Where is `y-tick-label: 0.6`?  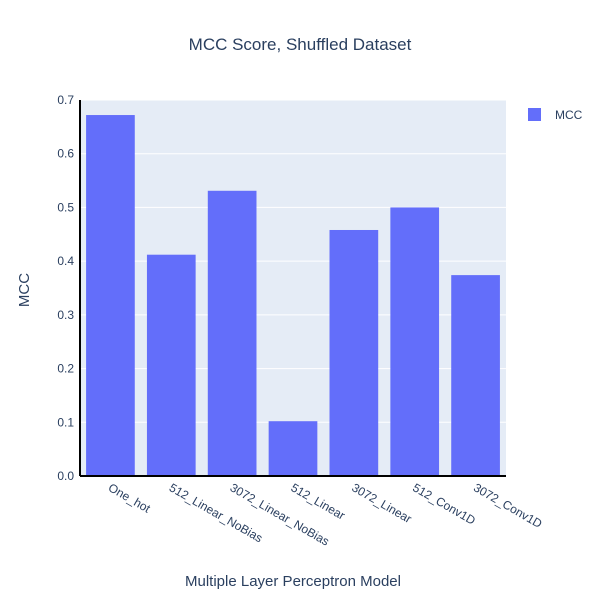 y-tick-label: 0.6 is located at coordinates (65, 154).